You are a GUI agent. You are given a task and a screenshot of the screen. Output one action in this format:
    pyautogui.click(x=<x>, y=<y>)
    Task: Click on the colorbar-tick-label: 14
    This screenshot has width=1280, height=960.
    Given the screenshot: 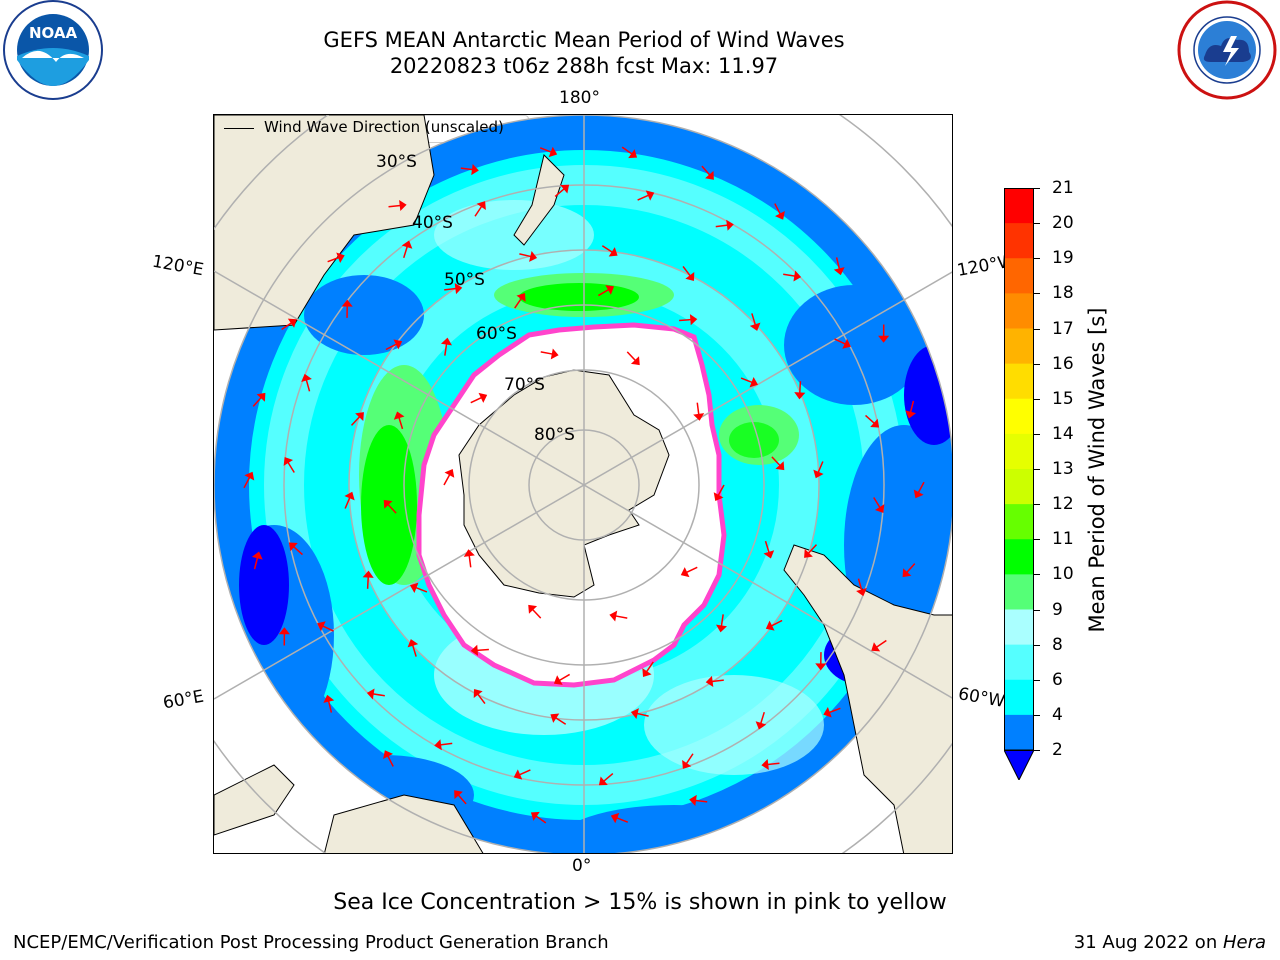 What is the action you would take?
    pyautogui.click(x=1063, y=433)
    